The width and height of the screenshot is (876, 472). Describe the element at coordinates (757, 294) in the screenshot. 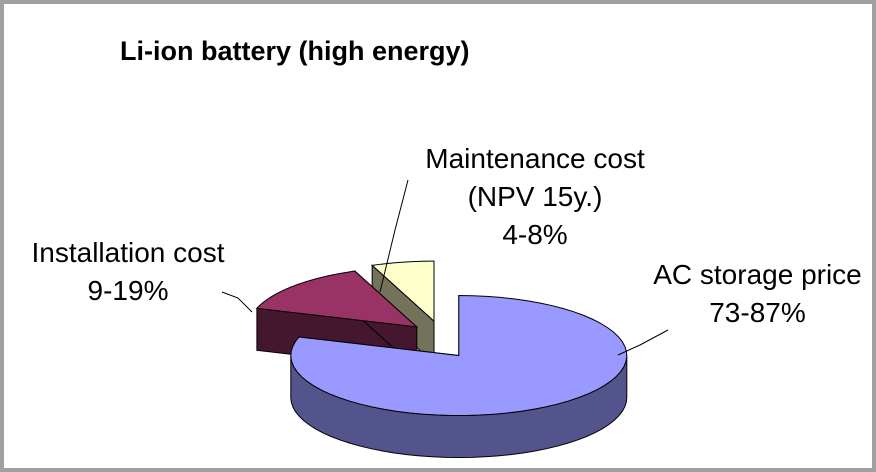

I see `slice-label: AC storage price 73-87%` at that location.